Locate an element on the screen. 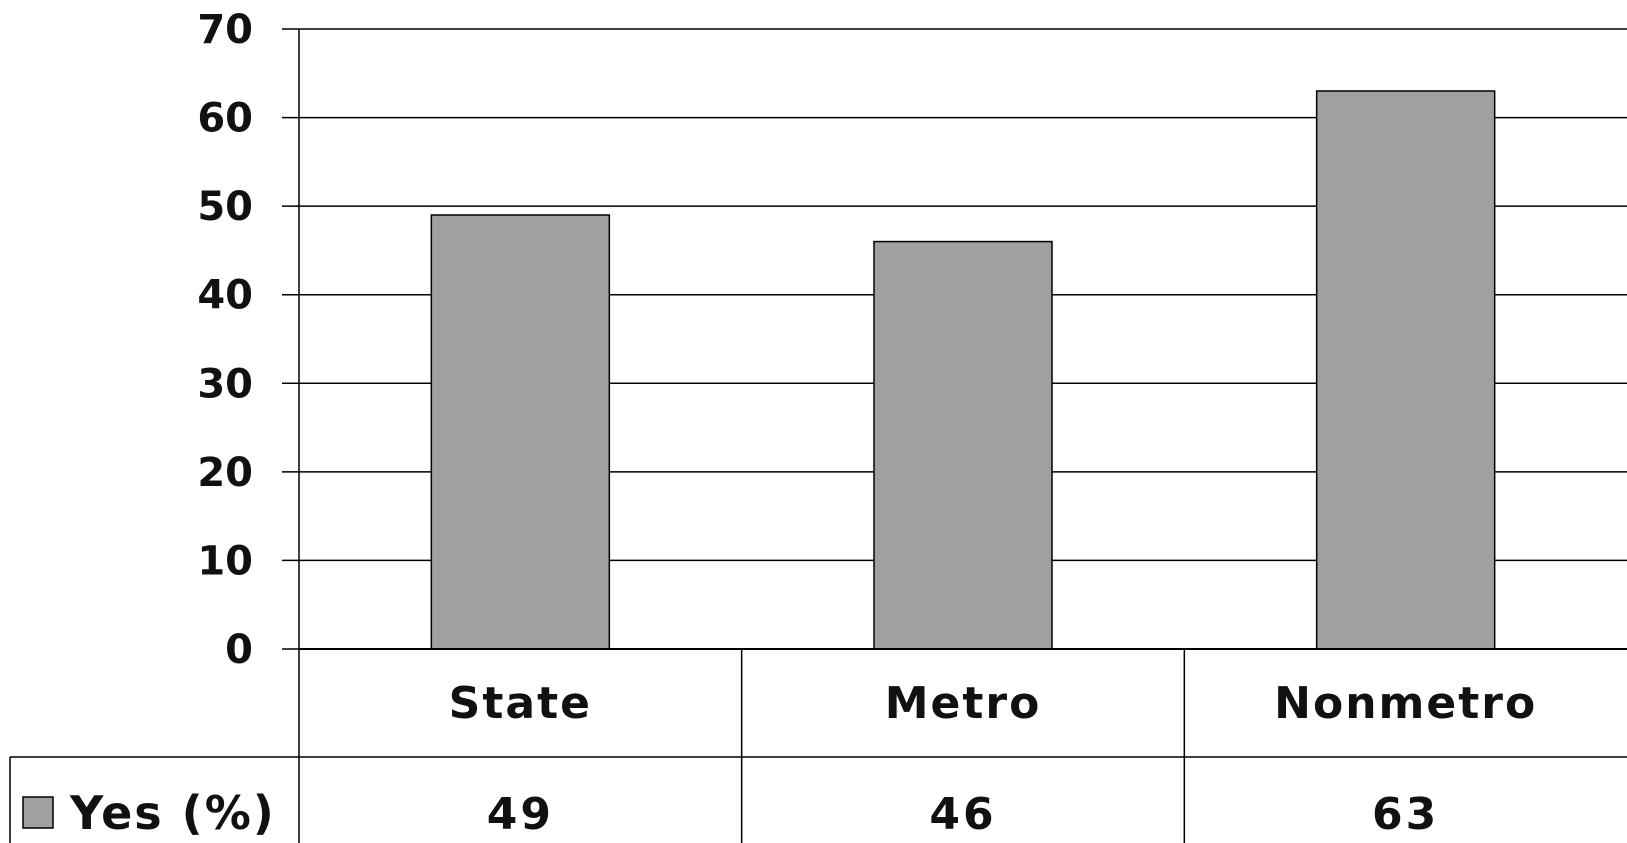 The image size is (1627, 843). category-label-state: State is located at coordinates (520, 703).